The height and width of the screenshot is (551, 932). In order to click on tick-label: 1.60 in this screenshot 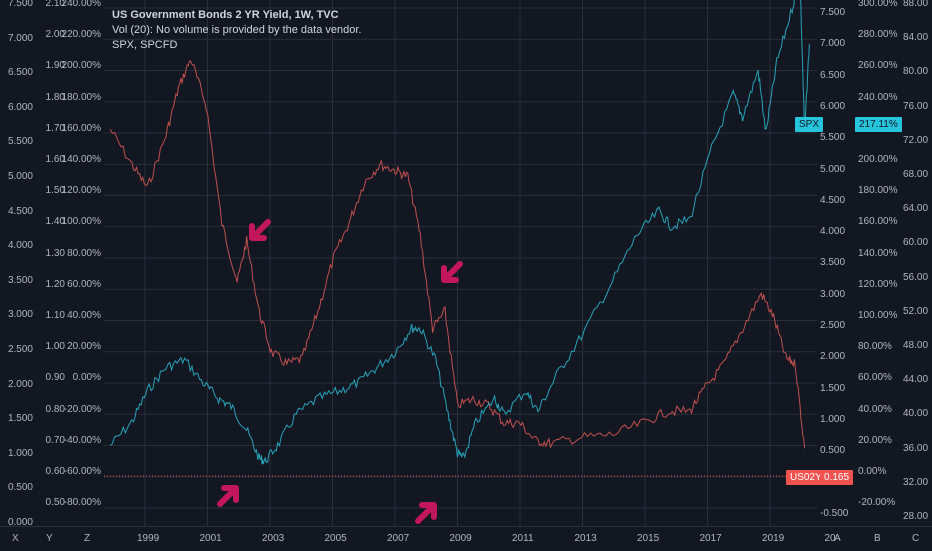, I will do `click(55, 159)`.